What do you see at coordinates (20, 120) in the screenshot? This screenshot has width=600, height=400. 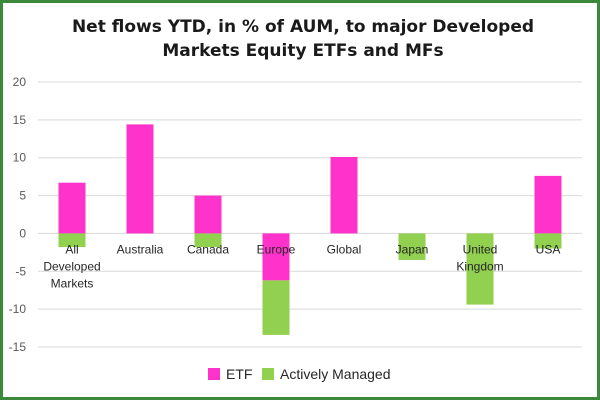 I see `y-tick-label: 15` at bounding box center [20, 120].